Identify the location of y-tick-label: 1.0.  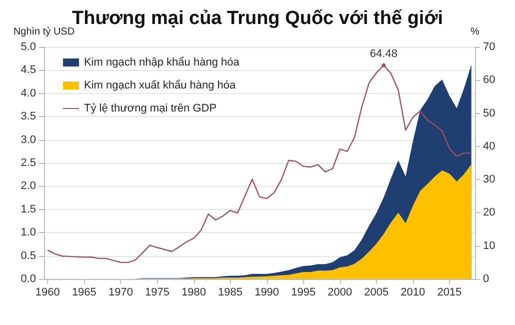
(28, 232).